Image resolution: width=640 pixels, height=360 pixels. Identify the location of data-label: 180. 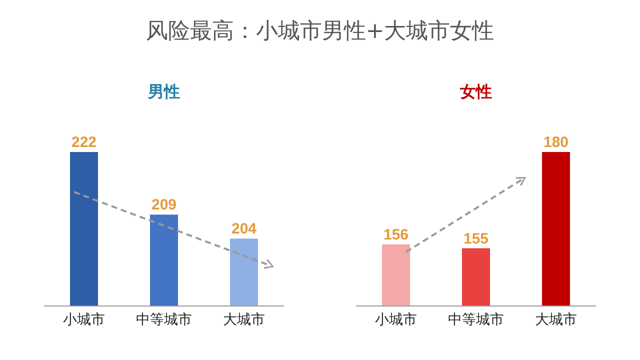
(556, 142).